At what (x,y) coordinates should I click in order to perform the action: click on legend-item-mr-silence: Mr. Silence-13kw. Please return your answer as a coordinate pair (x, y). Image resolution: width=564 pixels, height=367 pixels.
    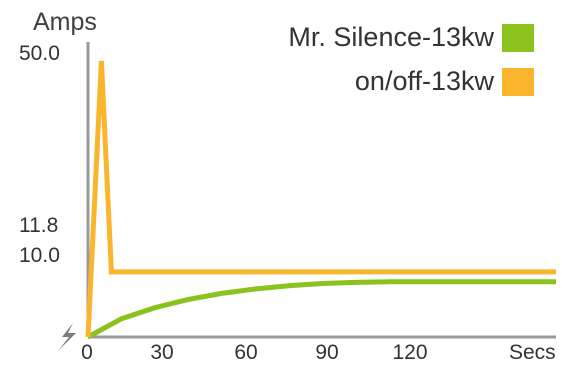
    Looking at the image, I should click on (411, 37).